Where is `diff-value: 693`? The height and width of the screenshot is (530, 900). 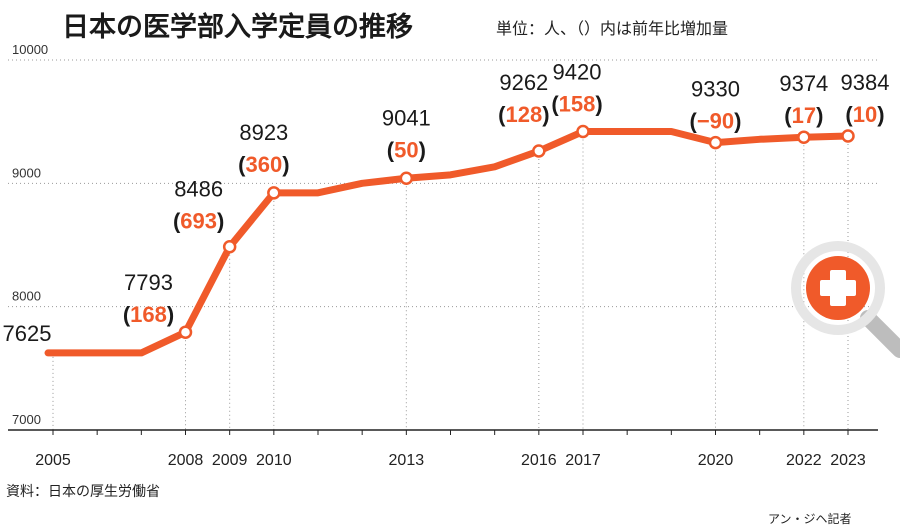
diff-value: 693 is located at coordinates (198, 221).